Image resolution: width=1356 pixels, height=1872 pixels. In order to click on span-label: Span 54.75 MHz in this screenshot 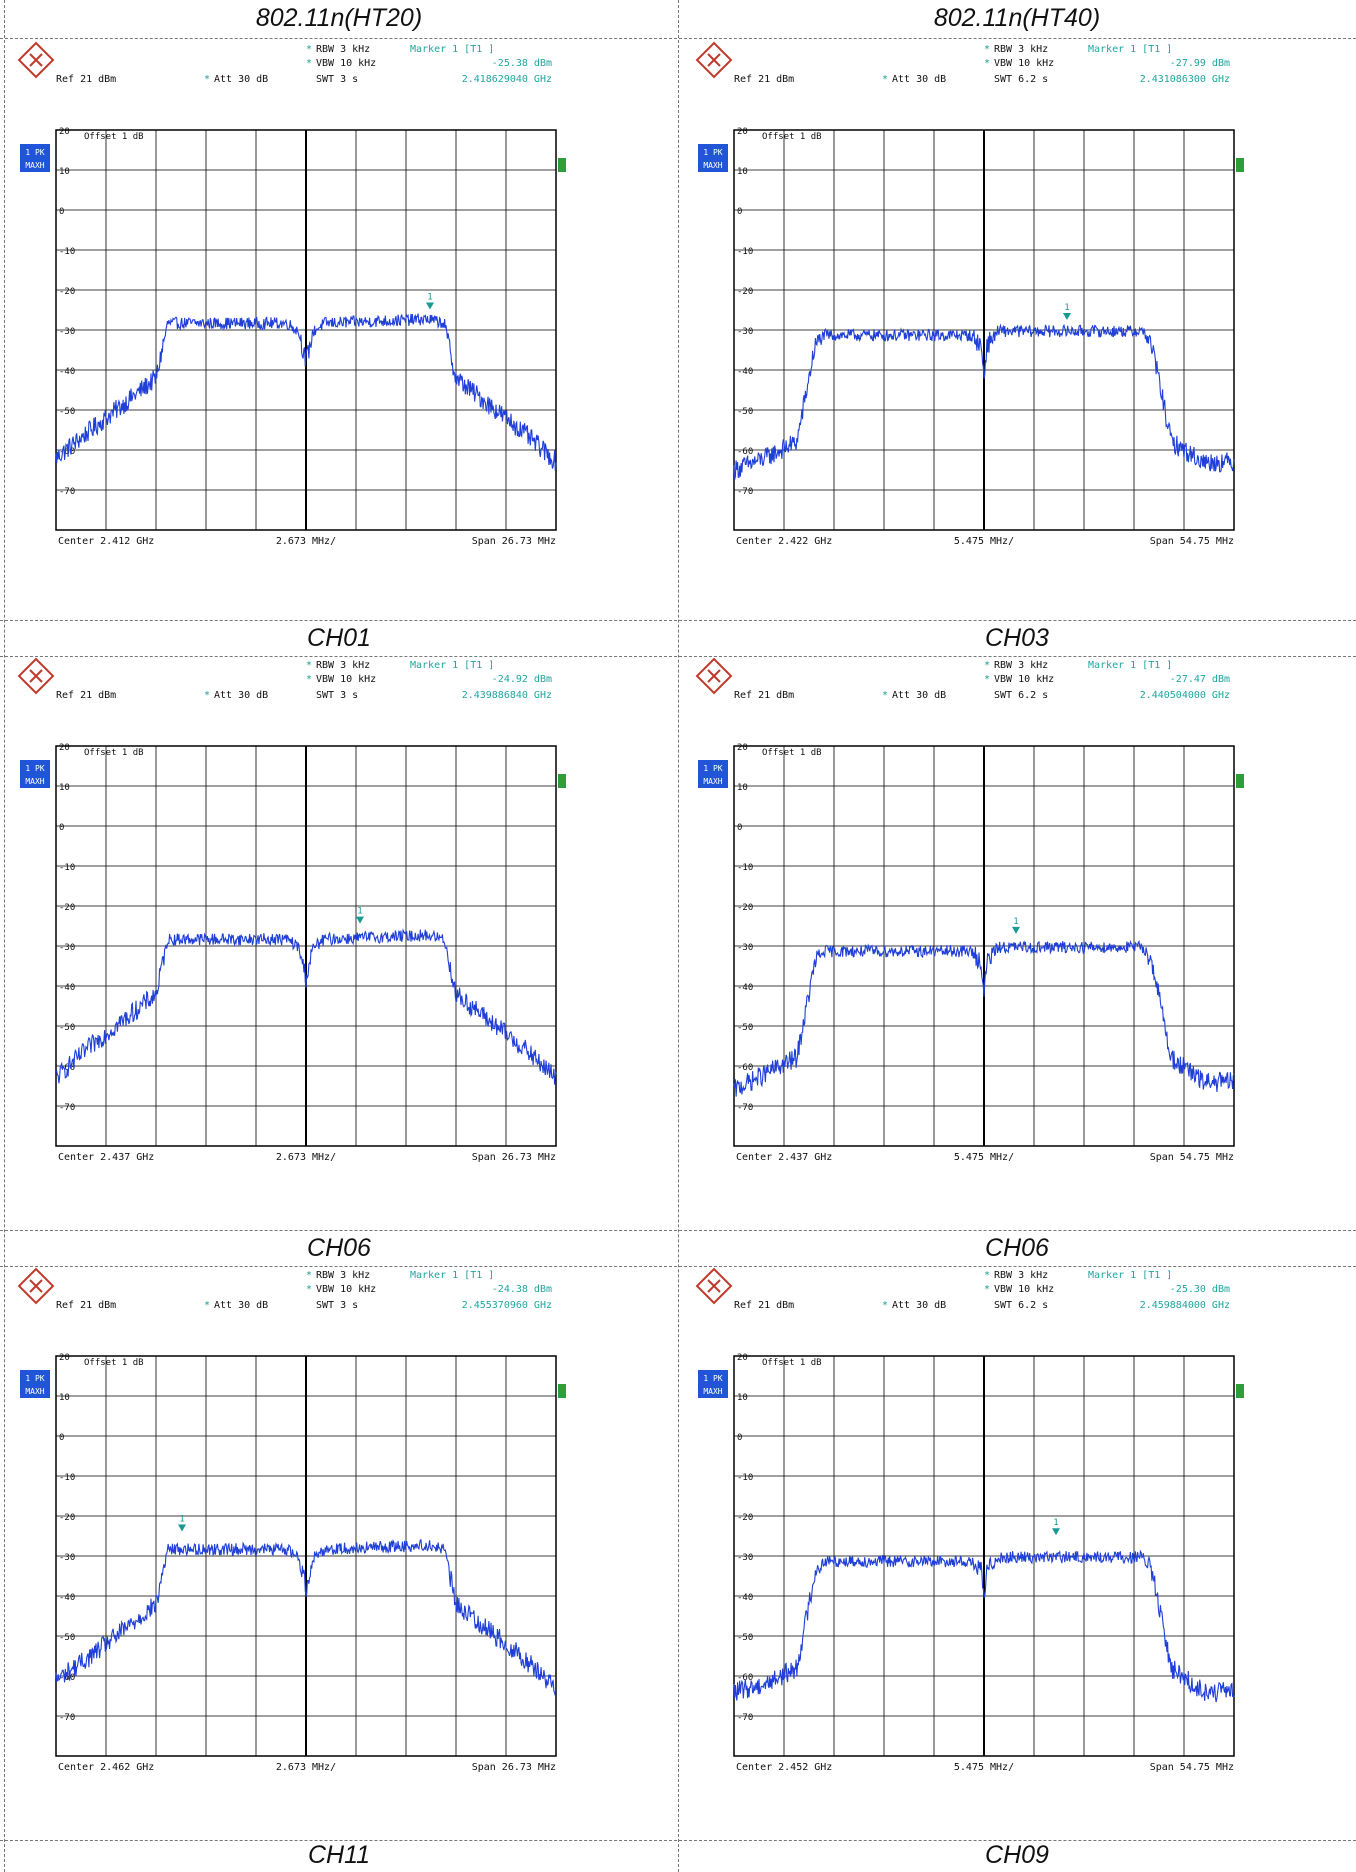, I will do `click(1192, 541)`.